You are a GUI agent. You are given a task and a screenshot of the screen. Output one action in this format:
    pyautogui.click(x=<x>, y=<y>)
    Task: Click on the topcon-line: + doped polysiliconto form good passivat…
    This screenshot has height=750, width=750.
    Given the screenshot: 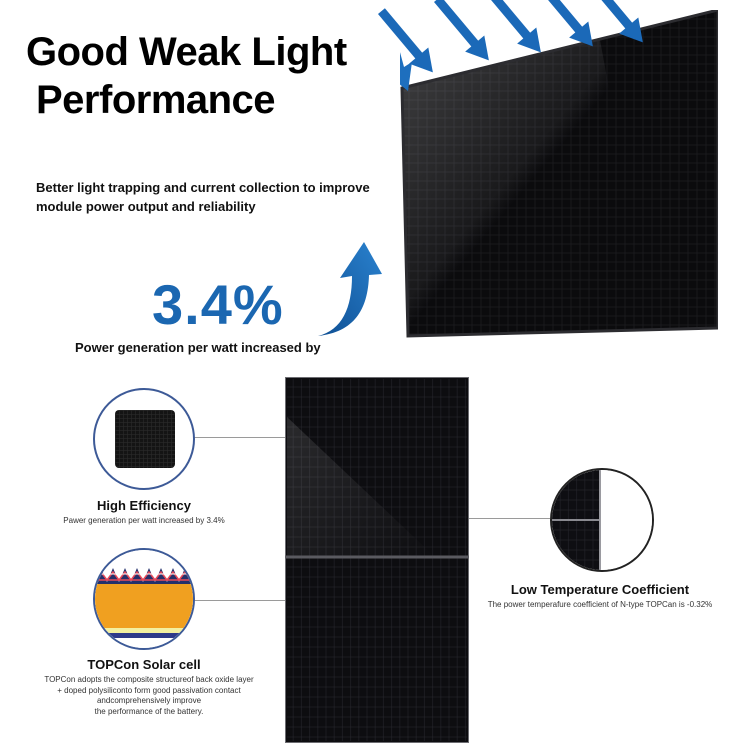 What is the action you would take?
    pyautogui.click(x=149, y=690)
    